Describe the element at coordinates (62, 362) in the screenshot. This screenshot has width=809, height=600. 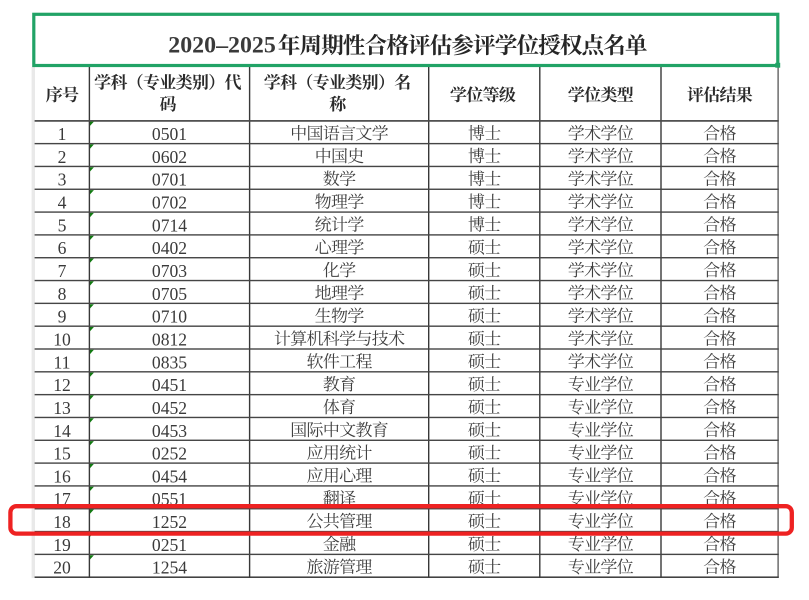
I see `svg-text: 11` at that location.